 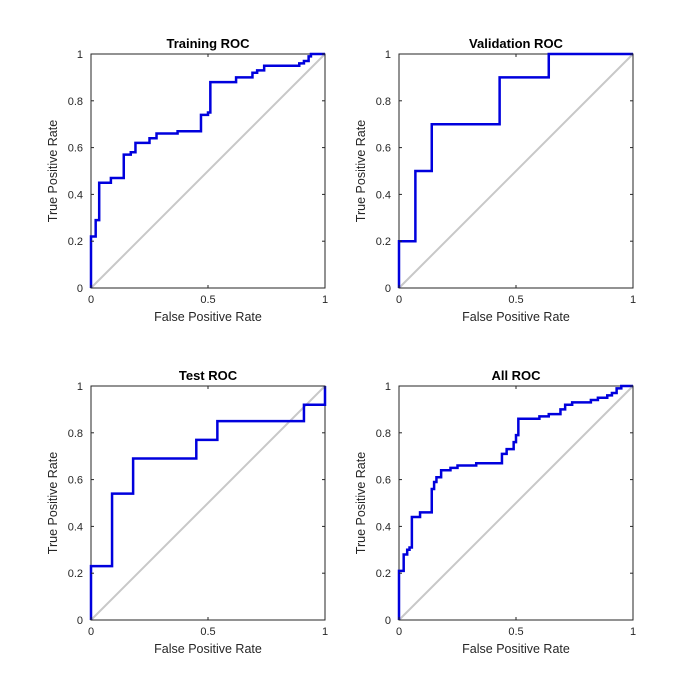 What do you see at coordinates (516, 43) in the screenshot?
I see `chart-title: Validation ROC` at bounding box center [516, 43].